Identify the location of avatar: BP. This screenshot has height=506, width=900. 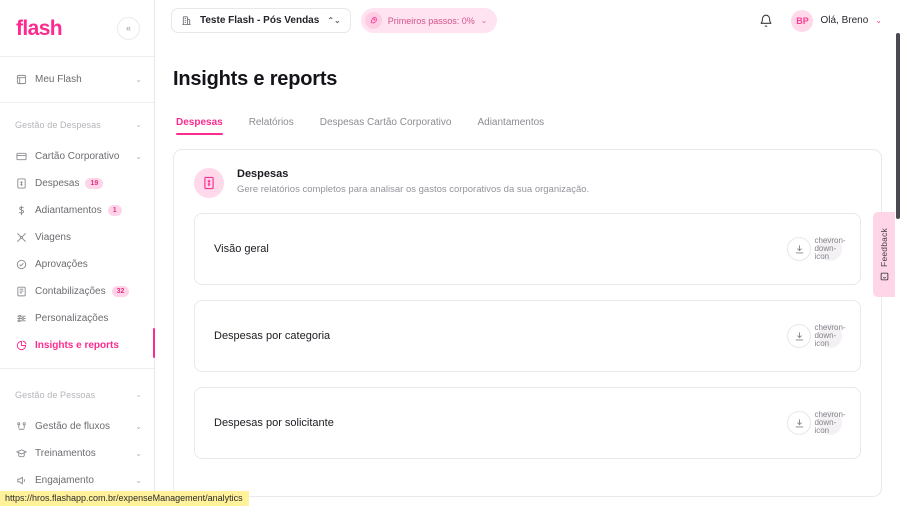
(802, 20).